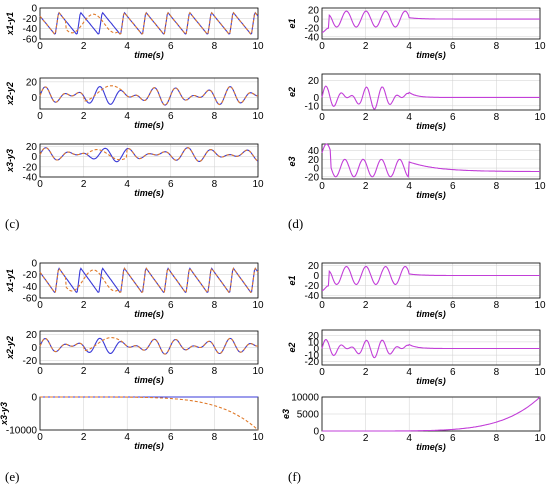  Describe the element at coordinates (308, 415) in the screenshot. I see `y-tick-label: 5000` at that location.